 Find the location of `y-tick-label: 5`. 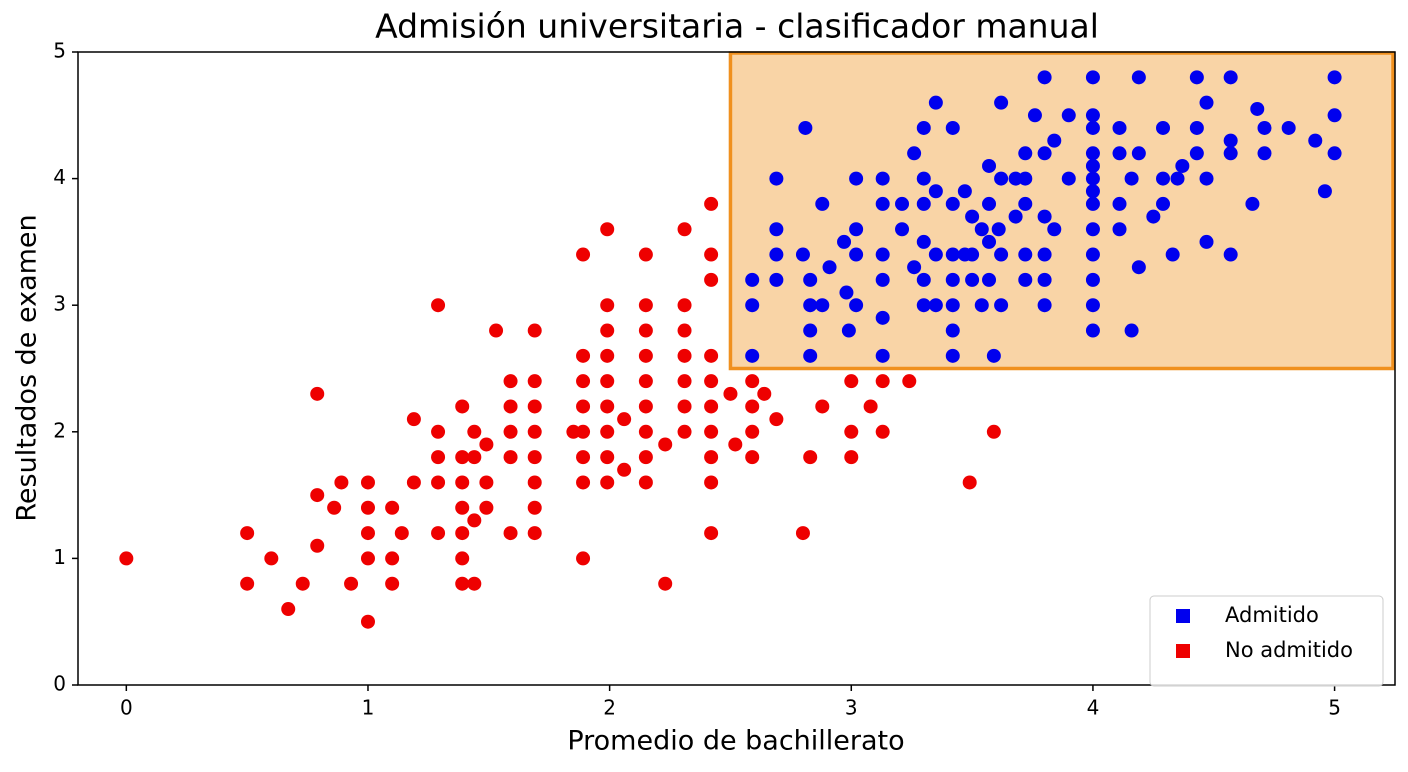

y-tick-label: 5 is located at coordinates (59, 51).